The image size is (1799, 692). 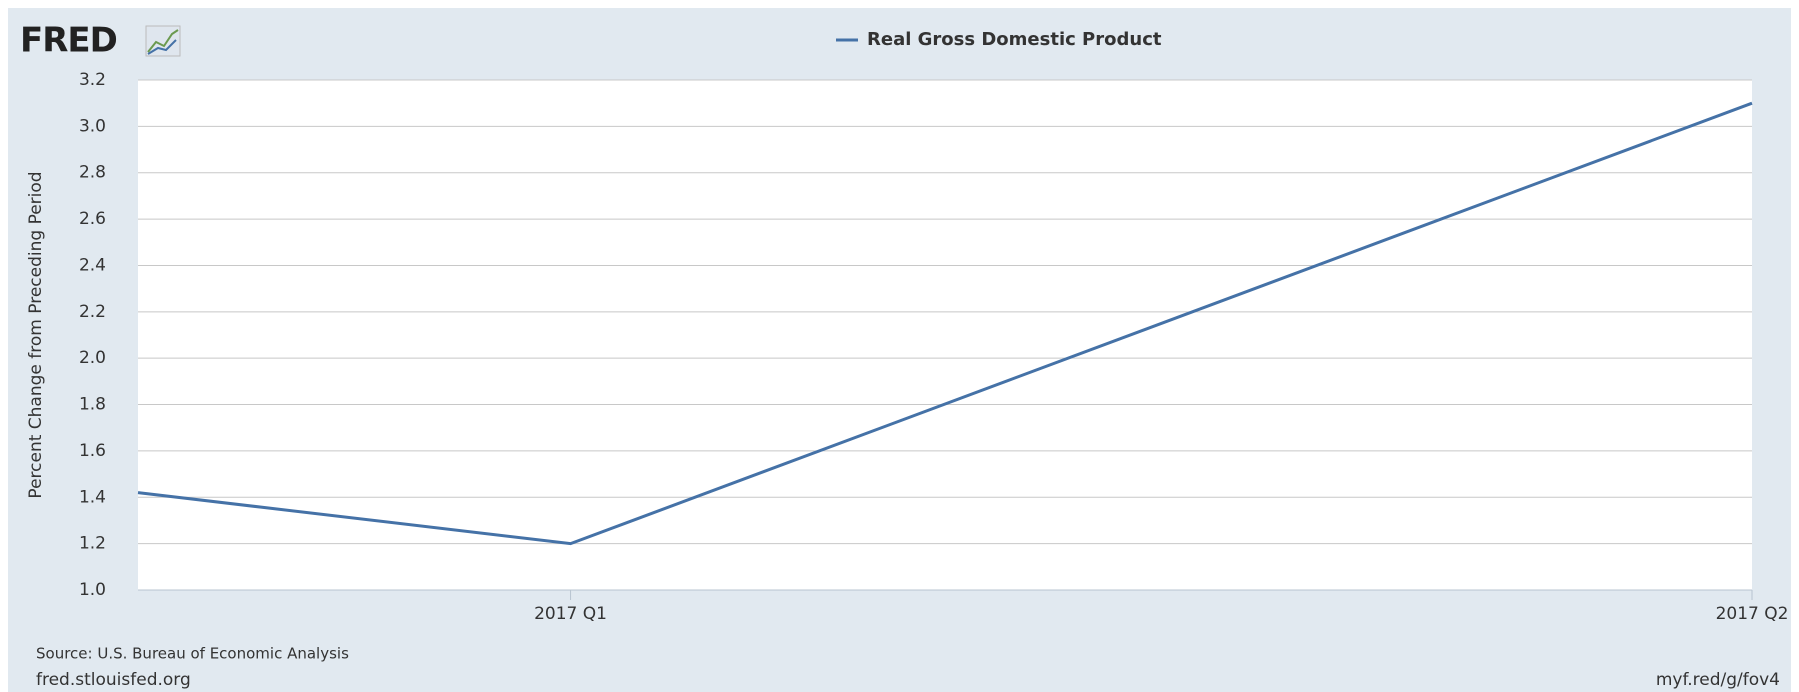 What do you see at coordinates (92, 590) in the screenshot?
I see `y-tick-label: 1.0` at bounding box center [92, 590].